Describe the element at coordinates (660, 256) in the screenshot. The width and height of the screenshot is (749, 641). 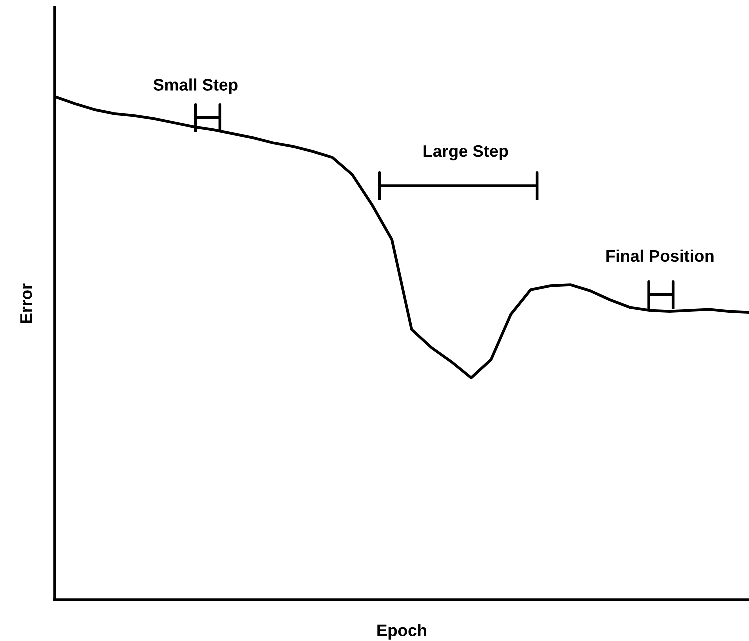
I see `annotation: Final Position` at that location.